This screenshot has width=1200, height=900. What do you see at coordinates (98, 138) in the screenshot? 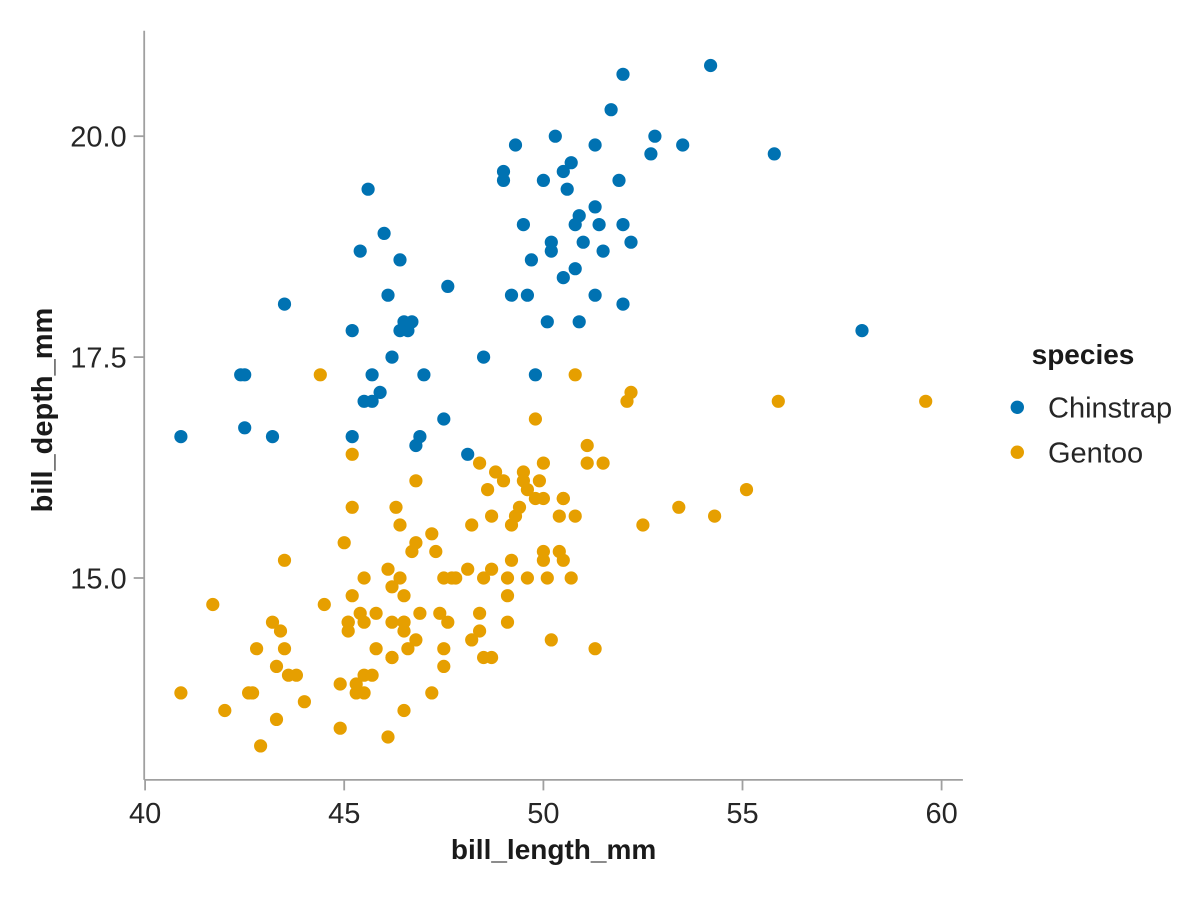
I see `svg-text: 20.0` at bounding box center [98, 138].